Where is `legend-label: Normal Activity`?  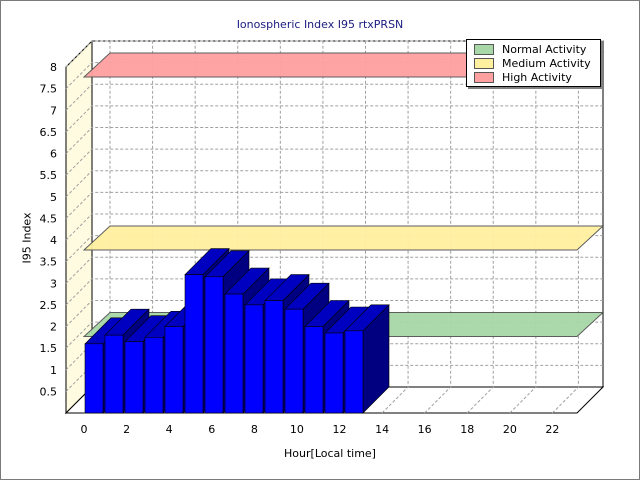
legend-label: Normal Activity is located at coordinates (544, 49).